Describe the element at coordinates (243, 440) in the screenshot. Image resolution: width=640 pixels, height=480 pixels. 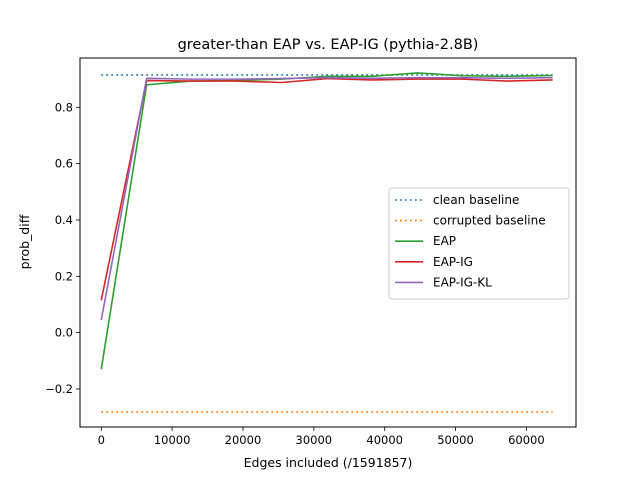
I see `x-tick-label: 20000` at that location.